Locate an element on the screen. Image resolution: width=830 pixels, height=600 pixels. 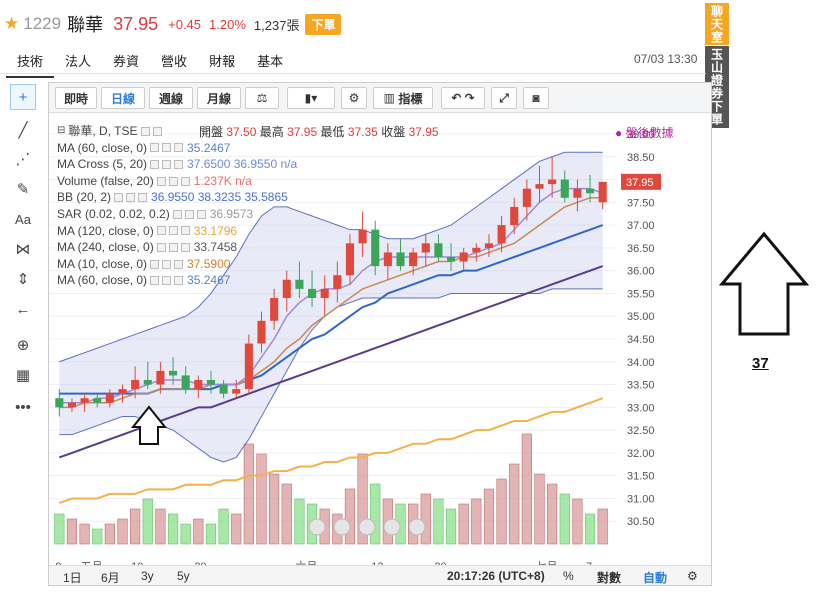
camera-icon: ◙ is located at coordinates (536, 98).